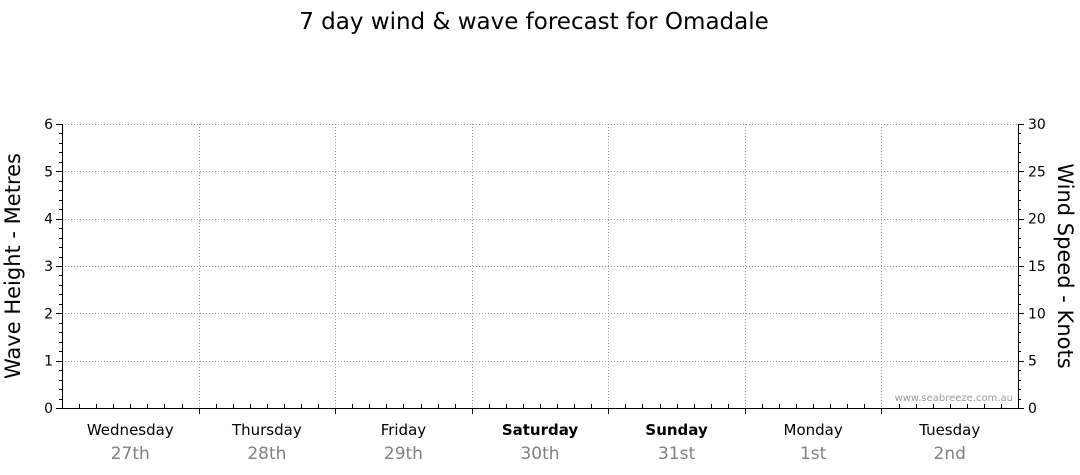 This screenshot has height=475, width=1080. Describe the element at coordinates (676, 454) in the screenshot. I see `day-date-label: 31st` at that location.